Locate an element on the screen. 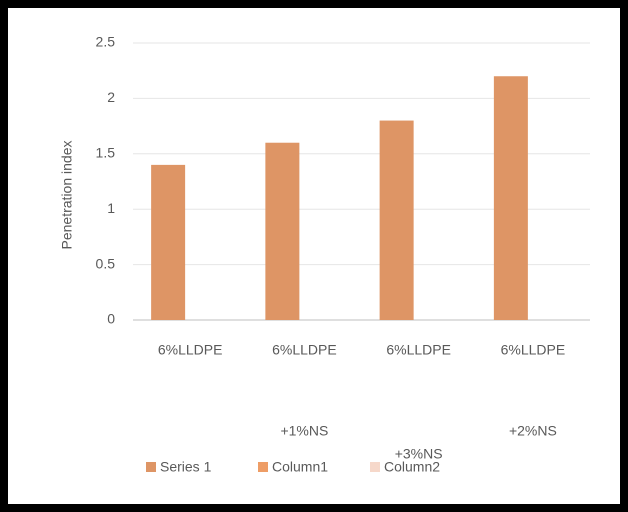  x-tick-label: +1%NS is located at coordinates (304, 431).